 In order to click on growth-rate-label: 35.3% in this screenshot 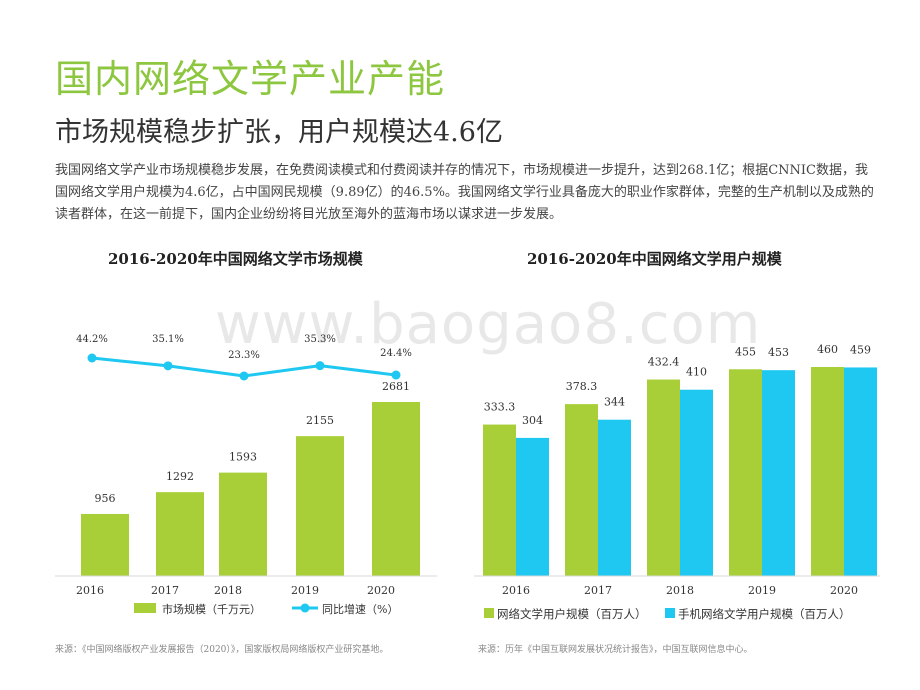, I will do `click(320, 339)`.